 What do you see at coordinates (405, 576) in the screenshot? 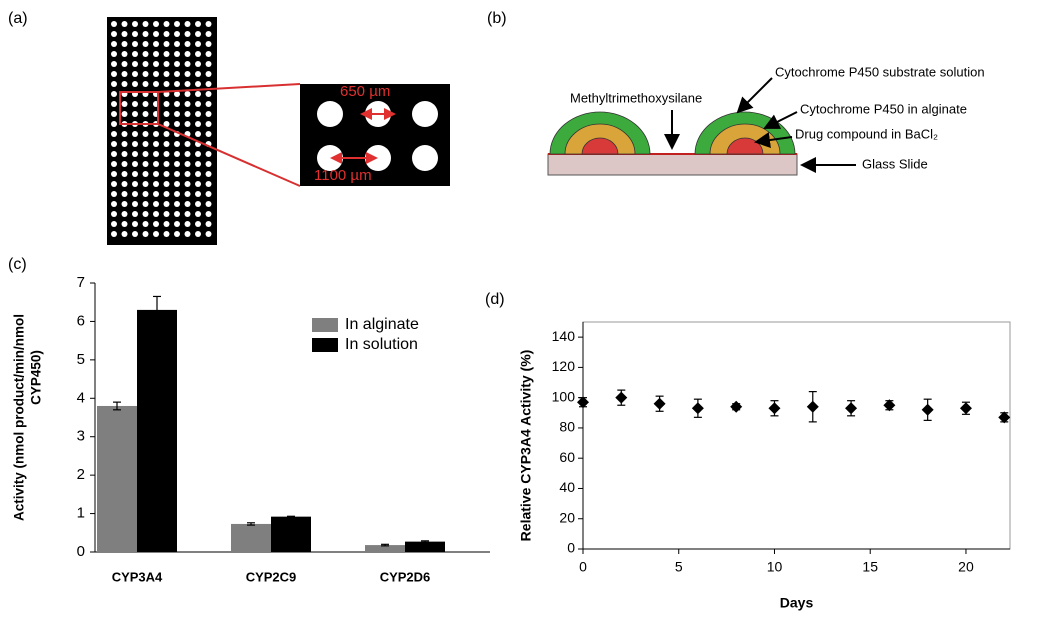
I see `x-tick-label: CYP2D6` at bounding box center [405, 576].